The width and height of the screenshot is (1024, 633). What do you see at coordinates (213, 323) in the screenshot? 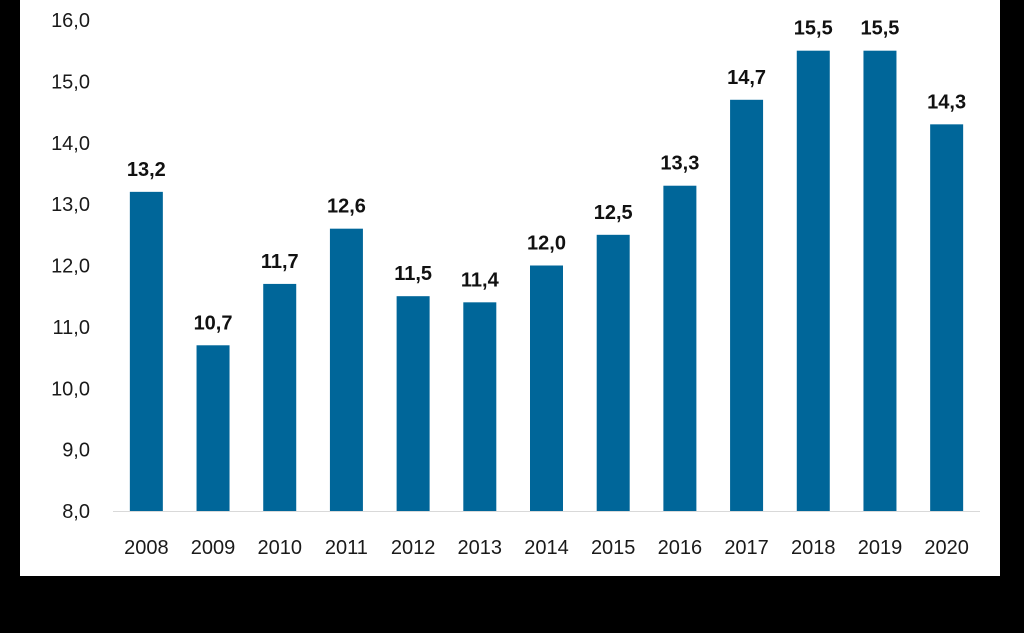
I see `data-label: 10,7` at bounding box center [213, 323].